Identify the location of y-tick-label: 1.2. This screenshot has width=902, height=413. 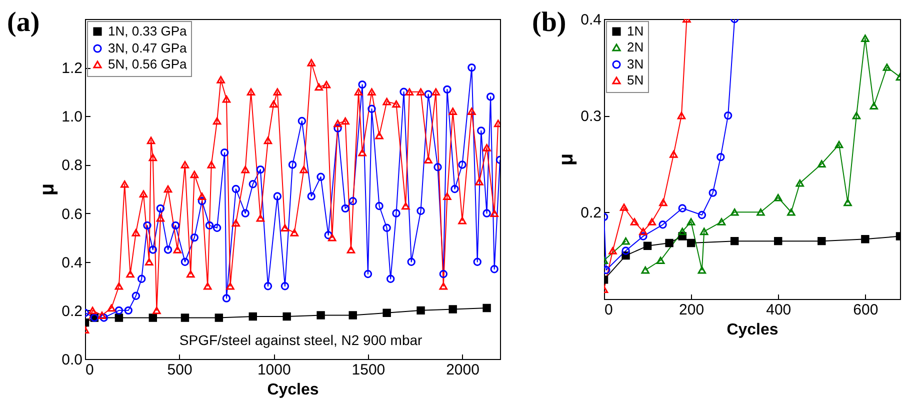
(72, 69).